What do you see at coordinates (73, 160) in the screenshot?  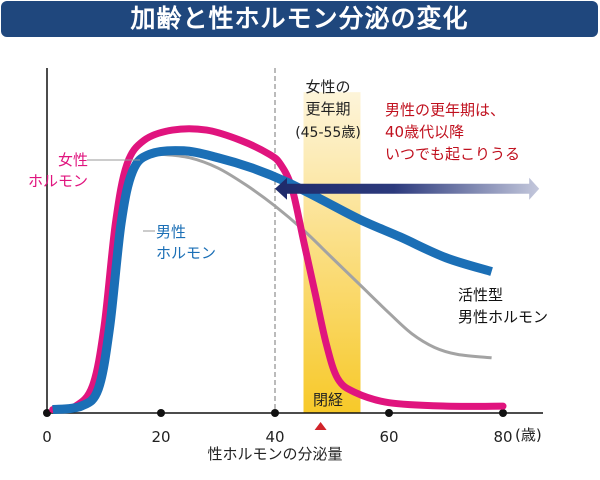 I see `female-hormone-label-1: 女性` at bounding box center [73, 160].